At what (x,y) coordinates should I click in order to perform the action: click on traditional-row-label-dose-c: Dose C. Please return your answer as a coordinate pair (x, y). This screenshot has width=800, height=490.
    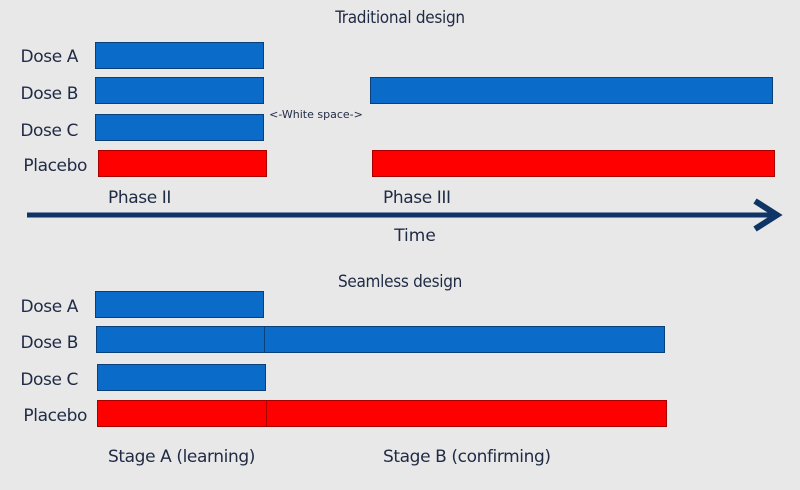
    Looking at the image, I should click on (49, 131).